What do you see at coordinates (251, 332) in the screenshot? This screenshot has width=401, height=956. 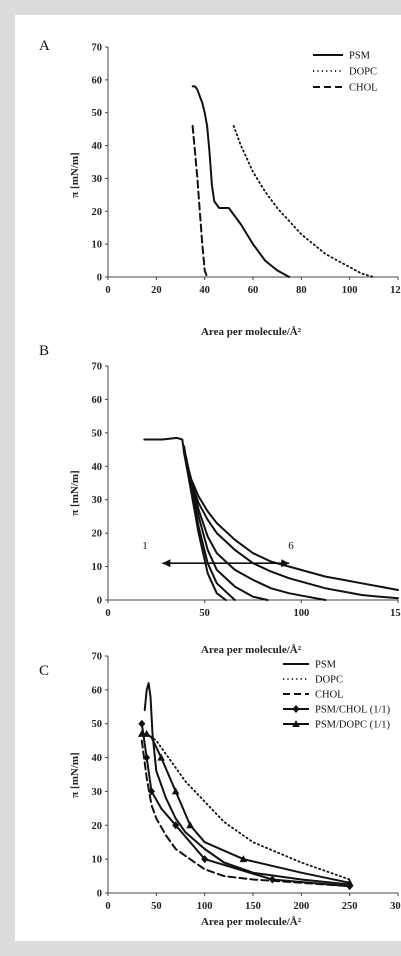 I see `x-axis-label-a: Area per molecule/Å²` at bounding box center [251, 332].